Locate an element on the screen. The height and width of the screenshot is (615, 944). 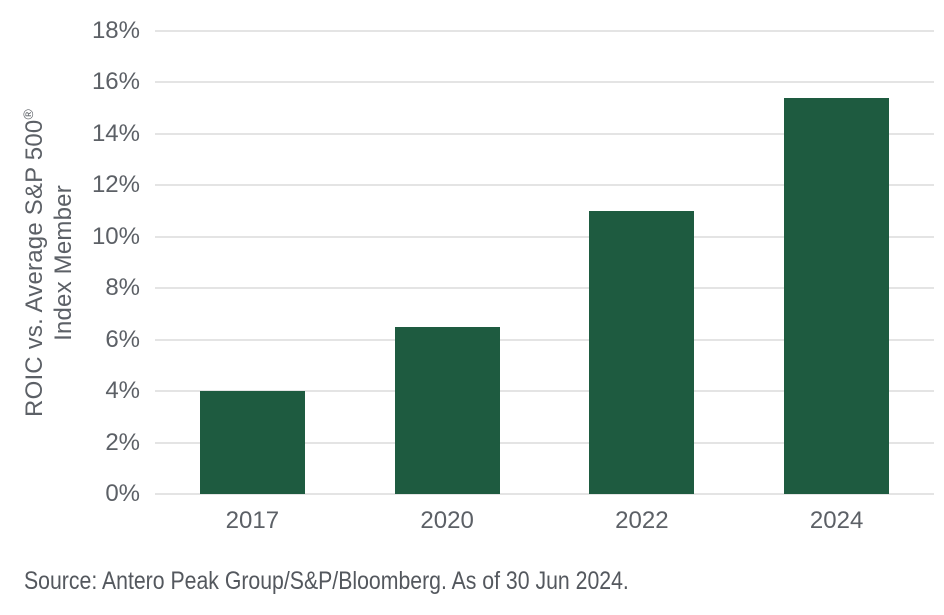
x-tick-label: 2022 is located at coordinates (642, 520).